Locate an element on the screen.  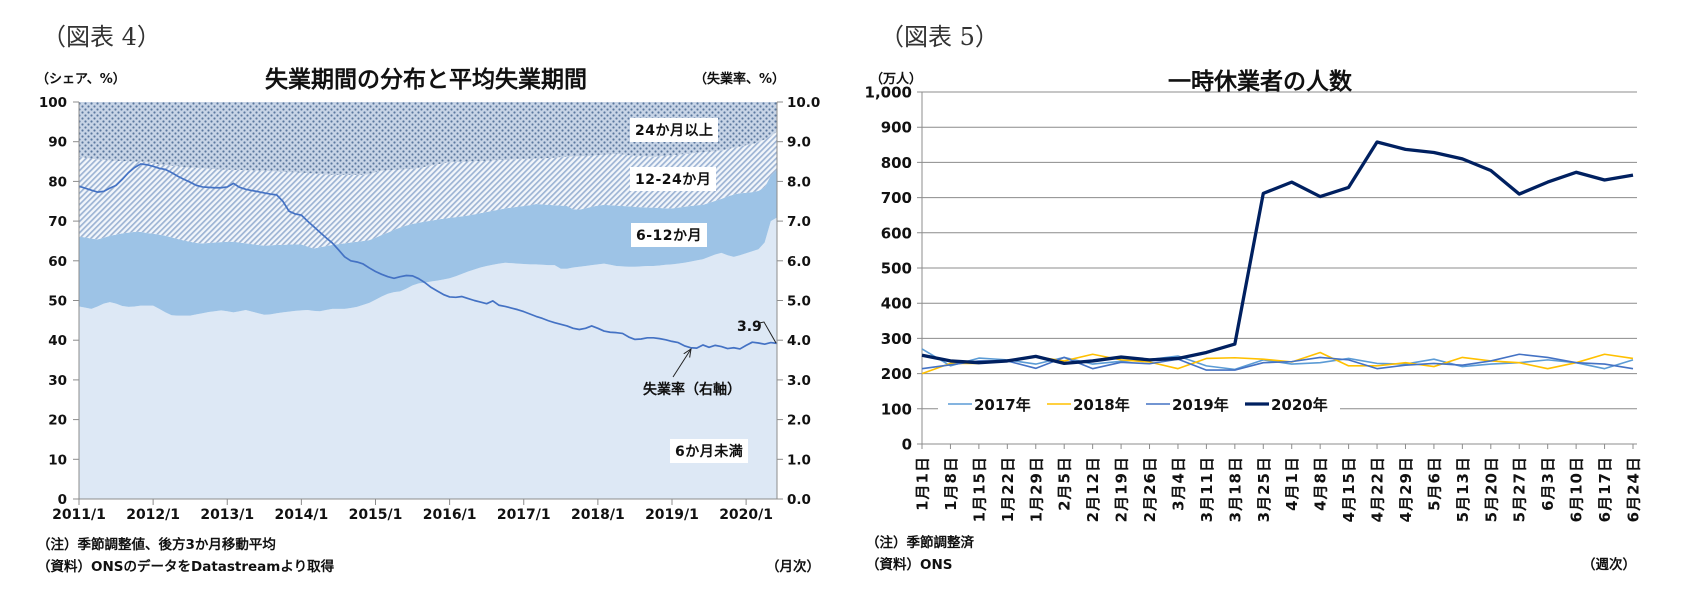
right-y-tick-label: 9.0 is located at coordinates (799, 143).